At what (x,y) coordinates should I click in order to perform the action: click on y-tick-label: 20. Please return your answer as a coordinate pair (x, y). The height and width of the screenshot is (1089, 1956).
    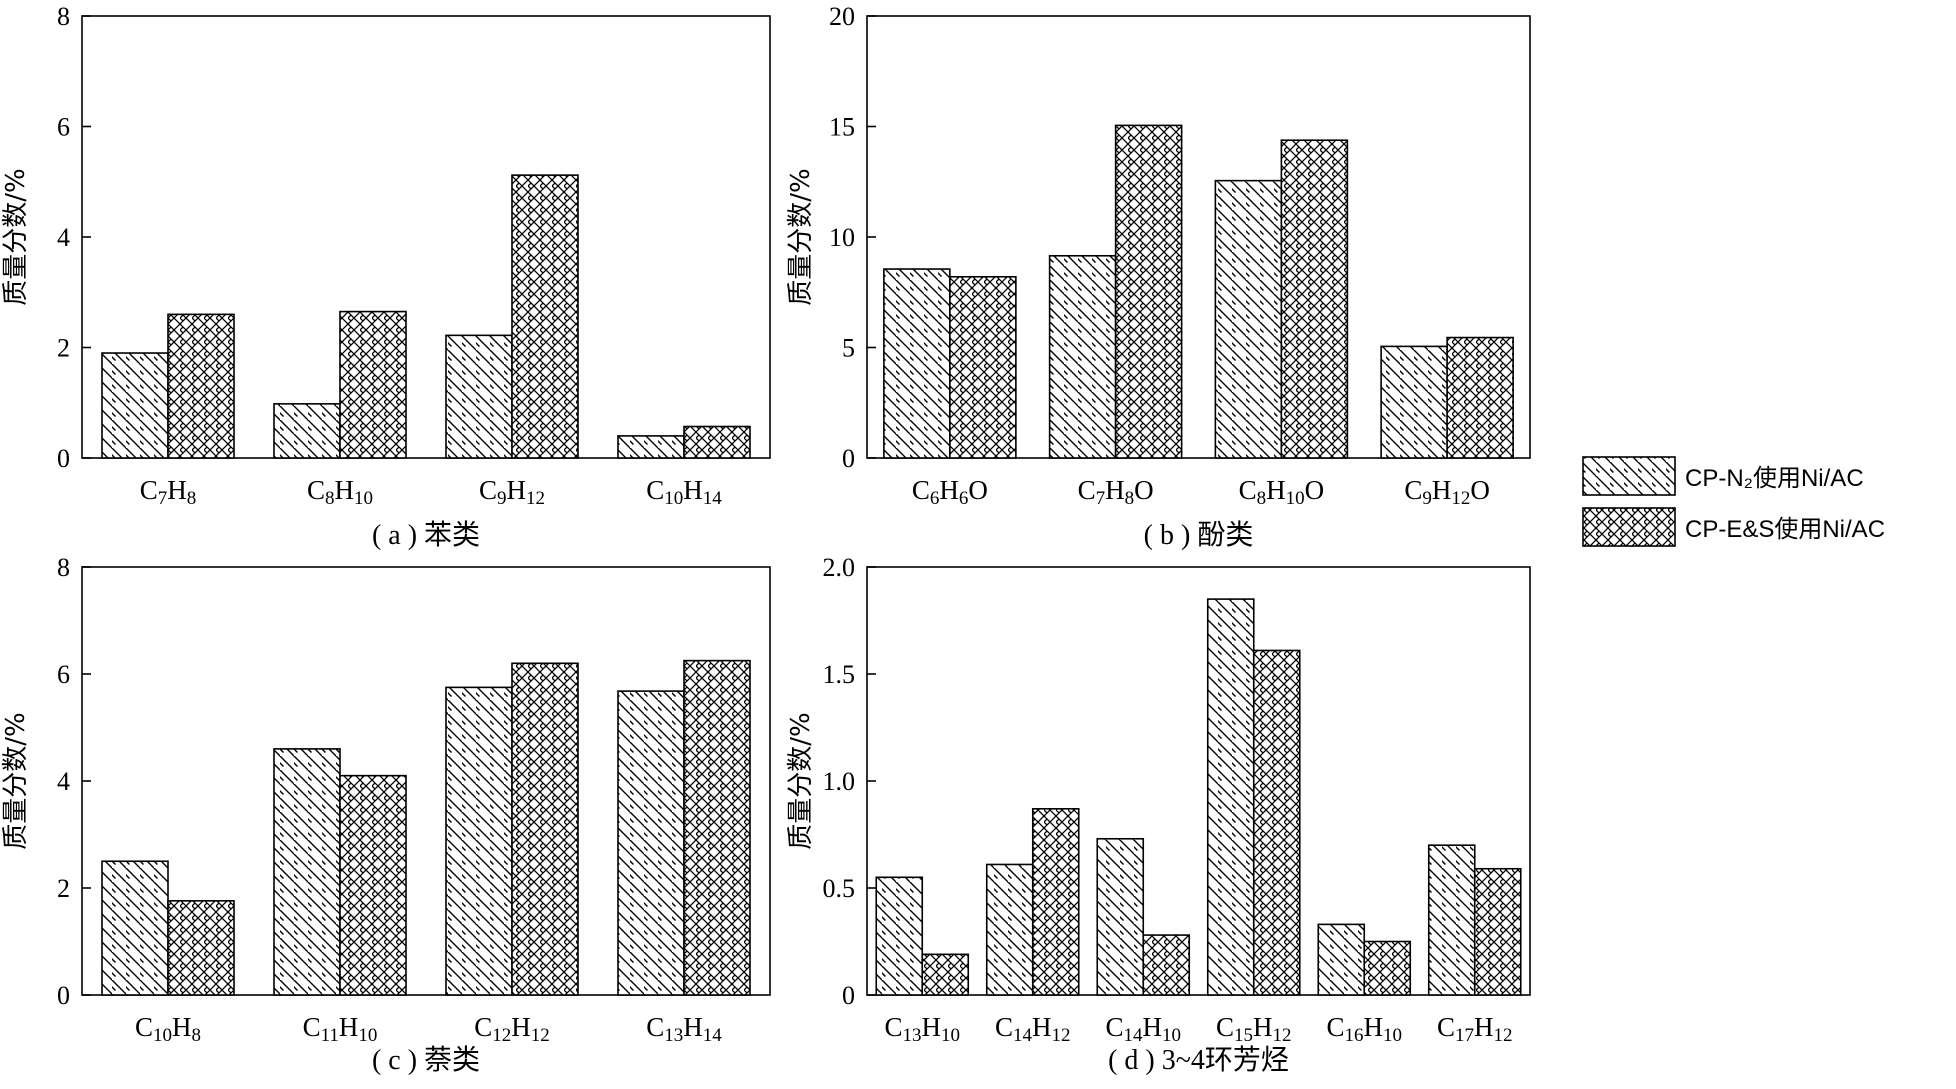
    Looking at the image, I should click on (842, 16).